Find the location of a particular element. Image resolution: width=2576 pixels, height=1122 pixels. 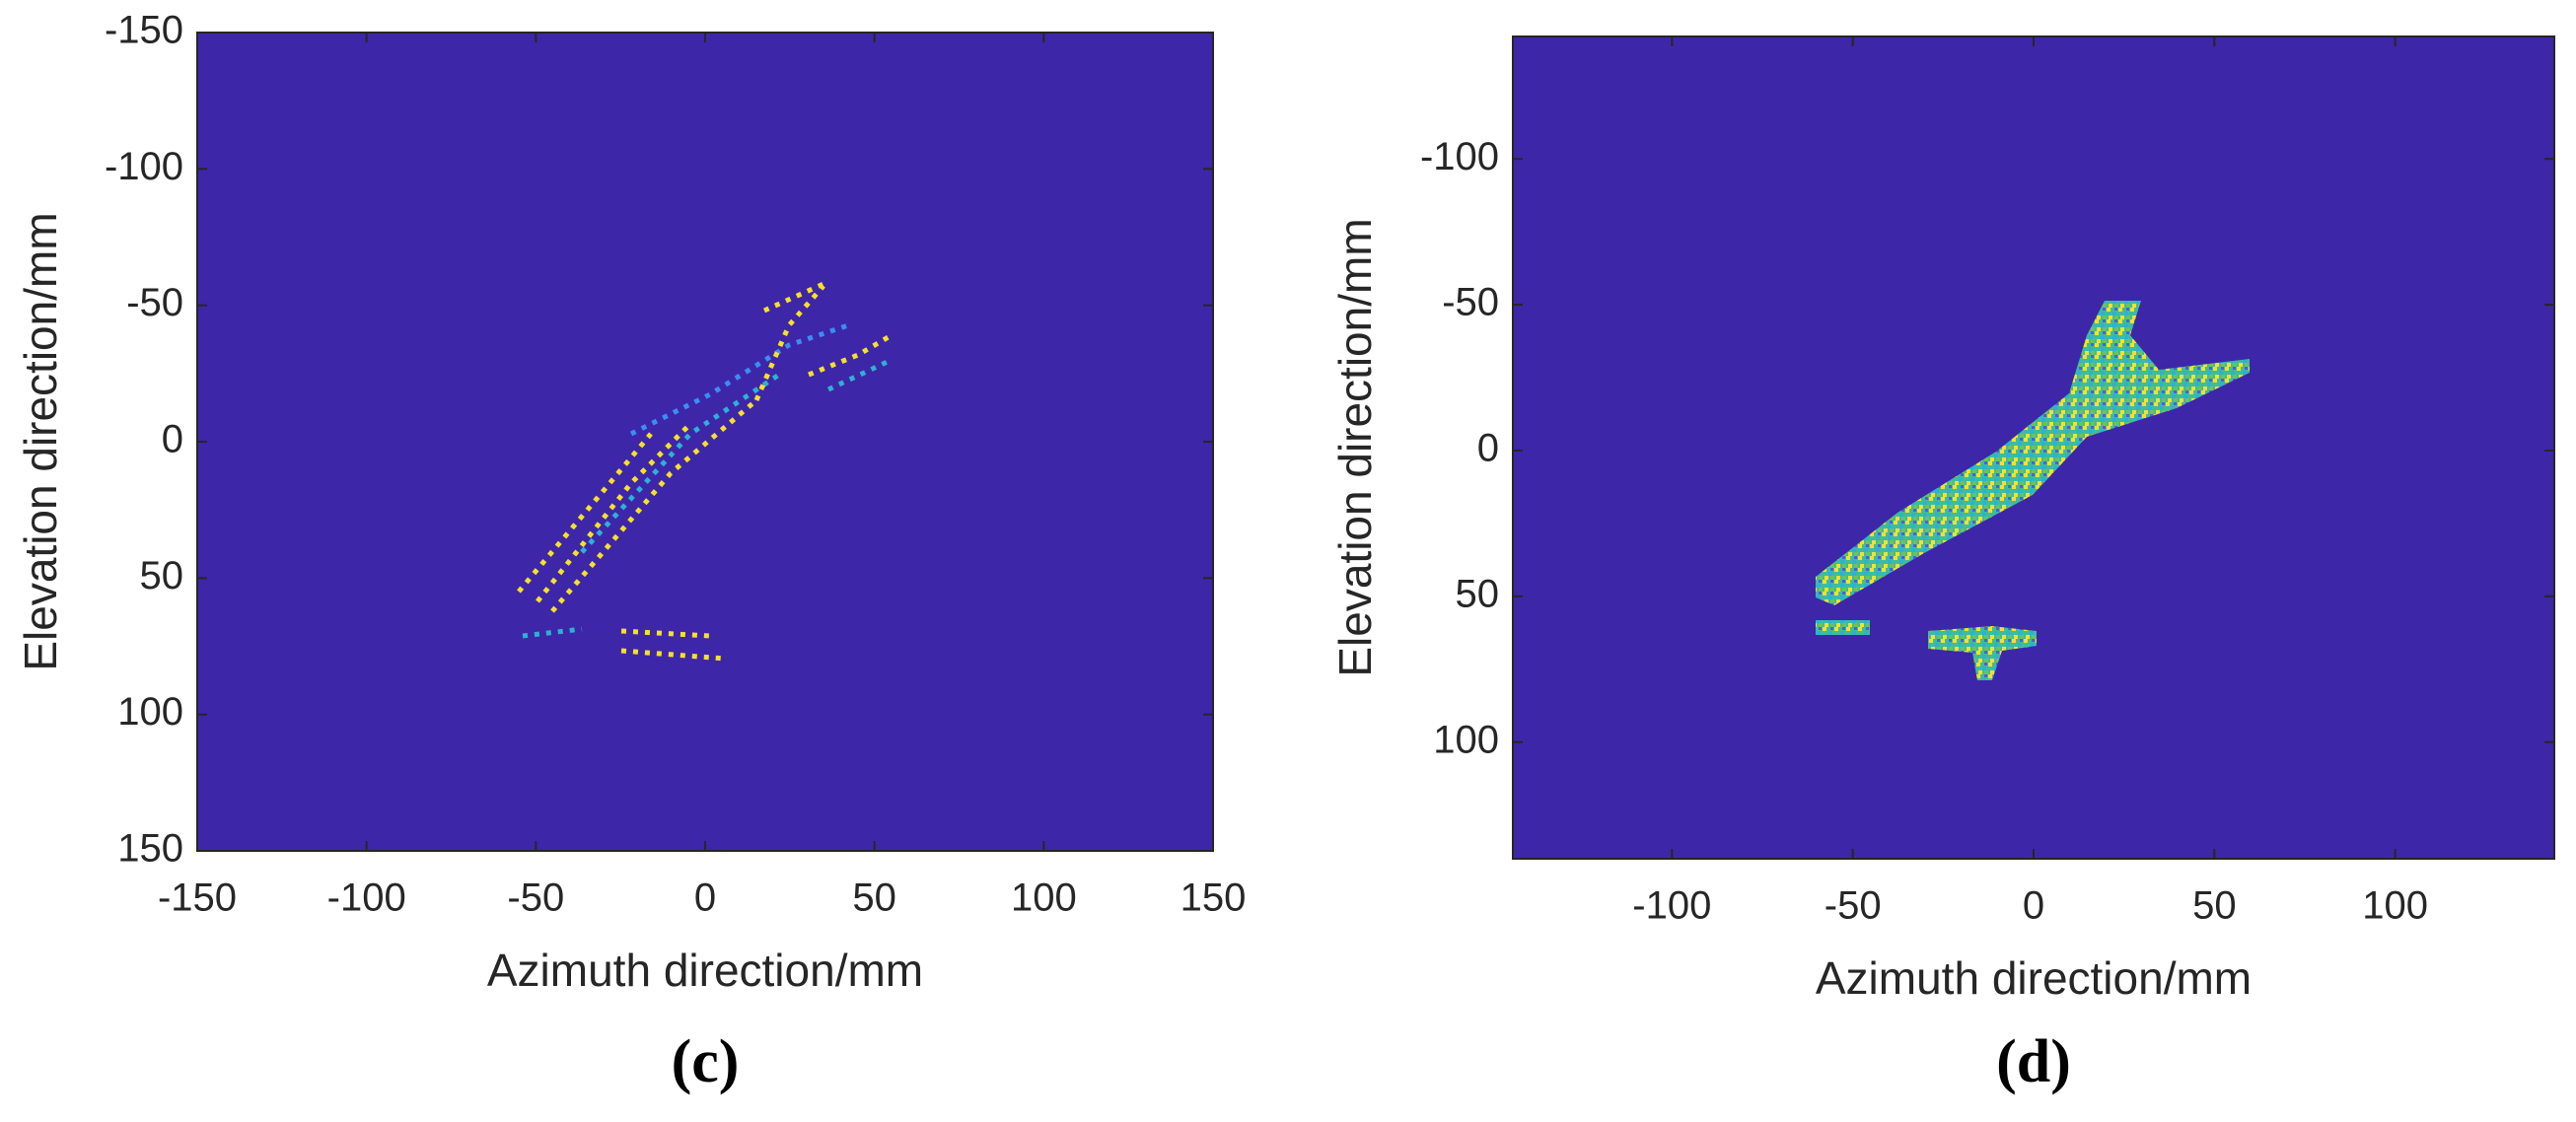

panel-label: (c) is located at coordinates (706, 1061).